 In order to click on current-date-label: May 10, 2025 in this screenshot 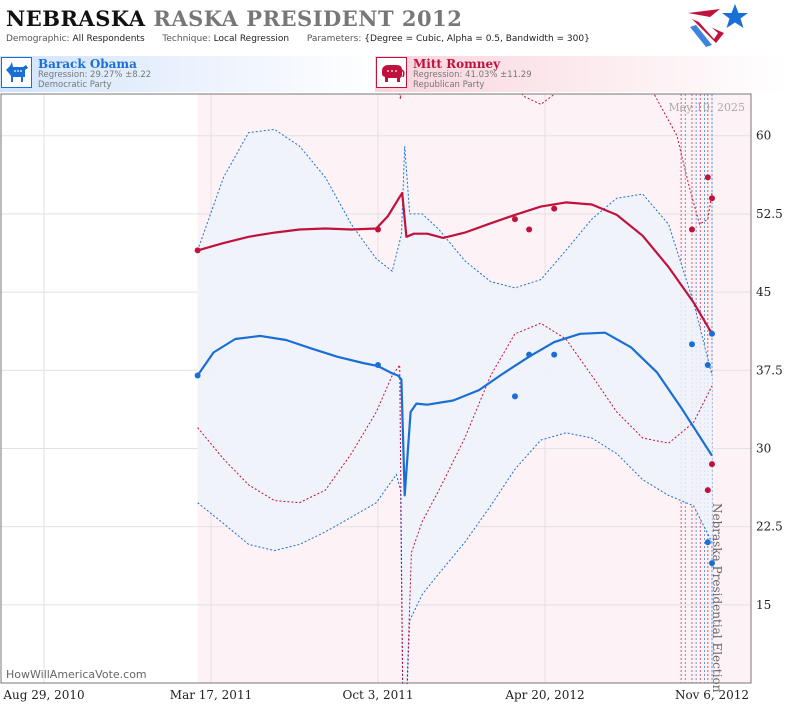, I will do `click(706, 107)`.